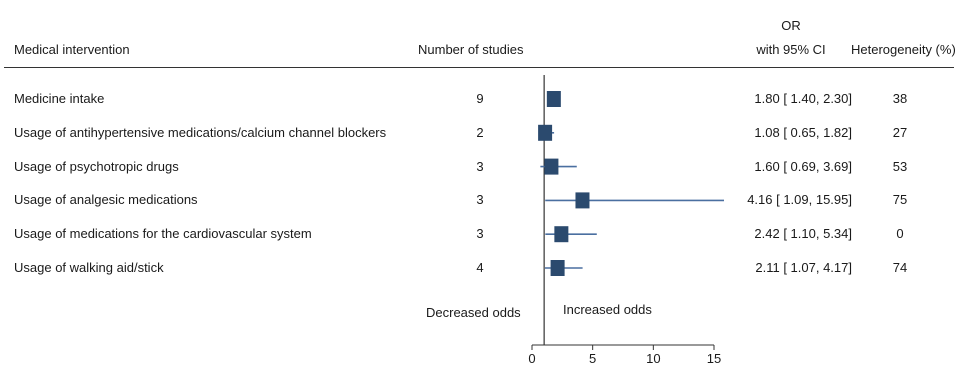 This screenshot has height=366, width=962. What do you see at coordinates (59, 98) in the screenshot?
I see `row-label: Medicine intake` at bounding box center [59, 98].